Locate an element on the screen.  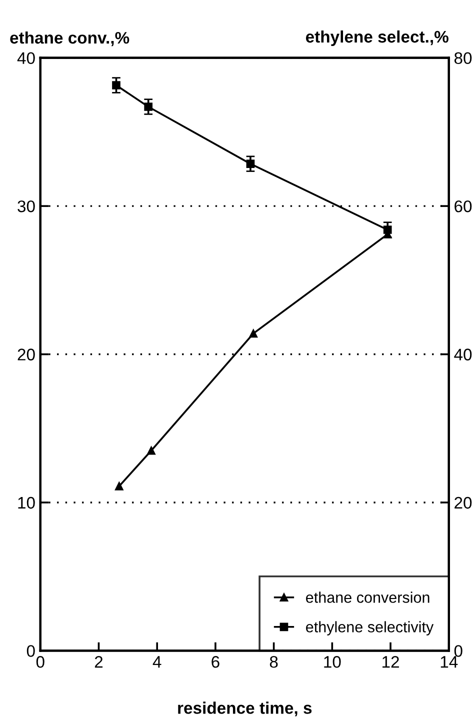
x-tick-label: 0 is located at coordinates (40, 662).